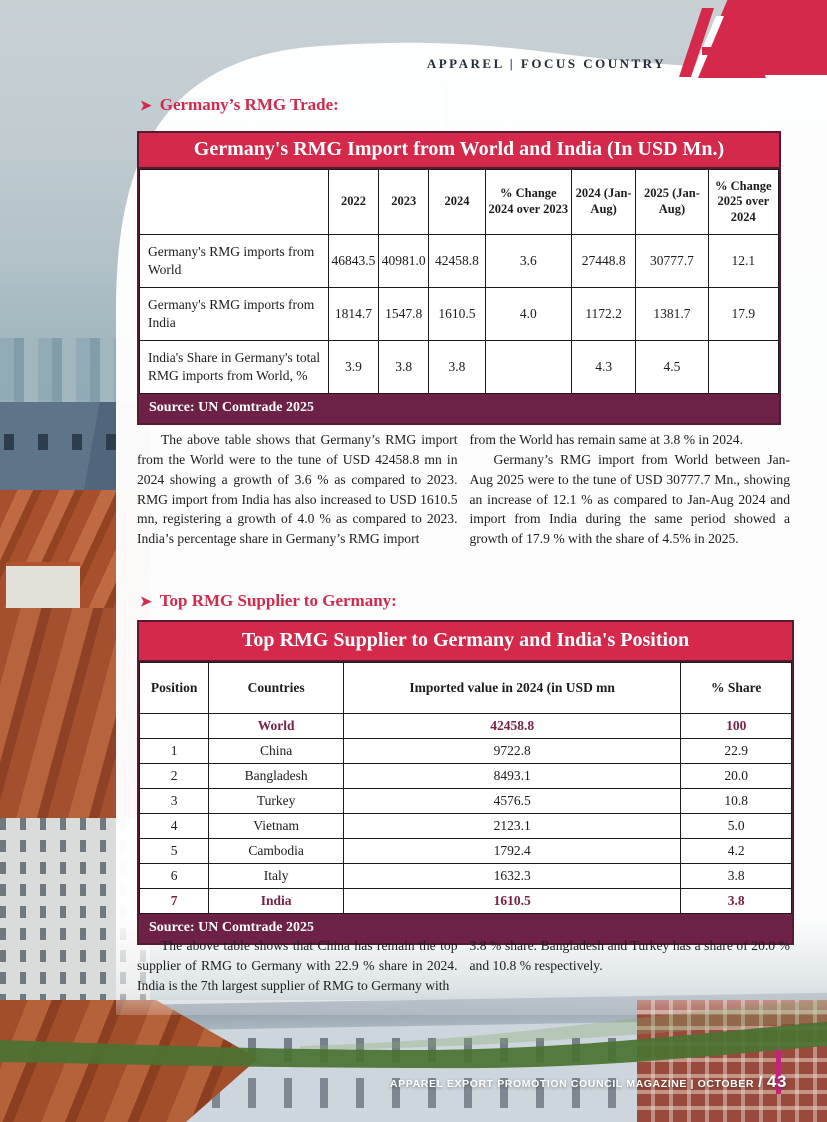 This screenshot has width=827, height=1122. Describe the element at coordinates (353, 202) in the screenshot. I see `column-header: 2022` at that location.